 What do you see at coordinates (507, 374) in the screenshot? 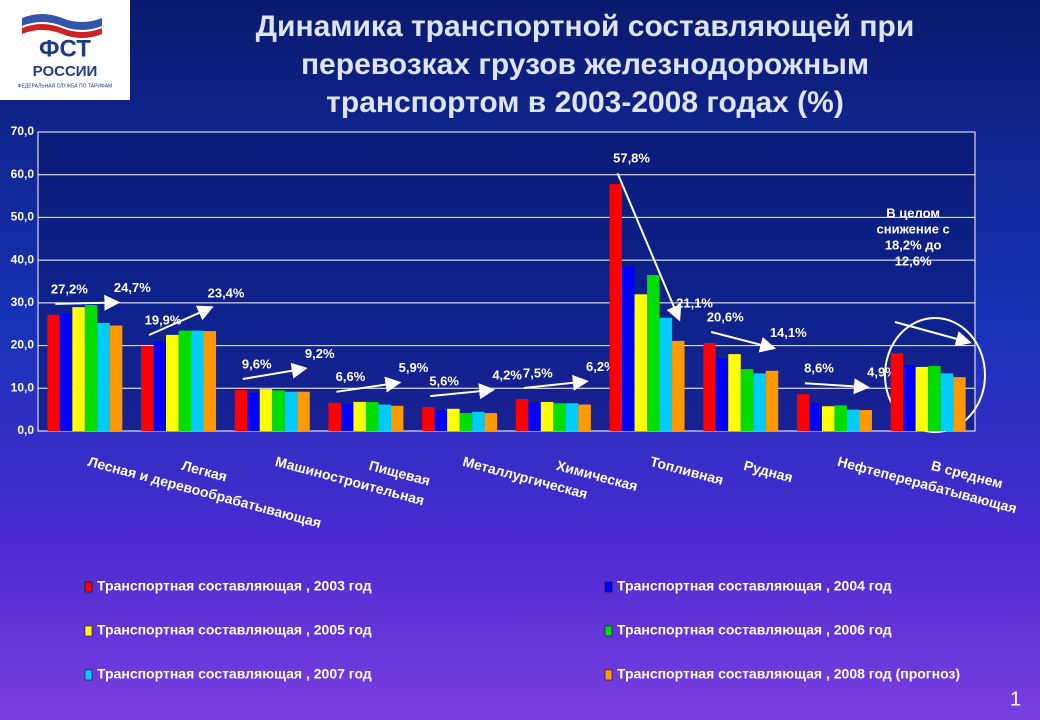
I see `data-label: 4,2%` at bounding box center [507, 374].